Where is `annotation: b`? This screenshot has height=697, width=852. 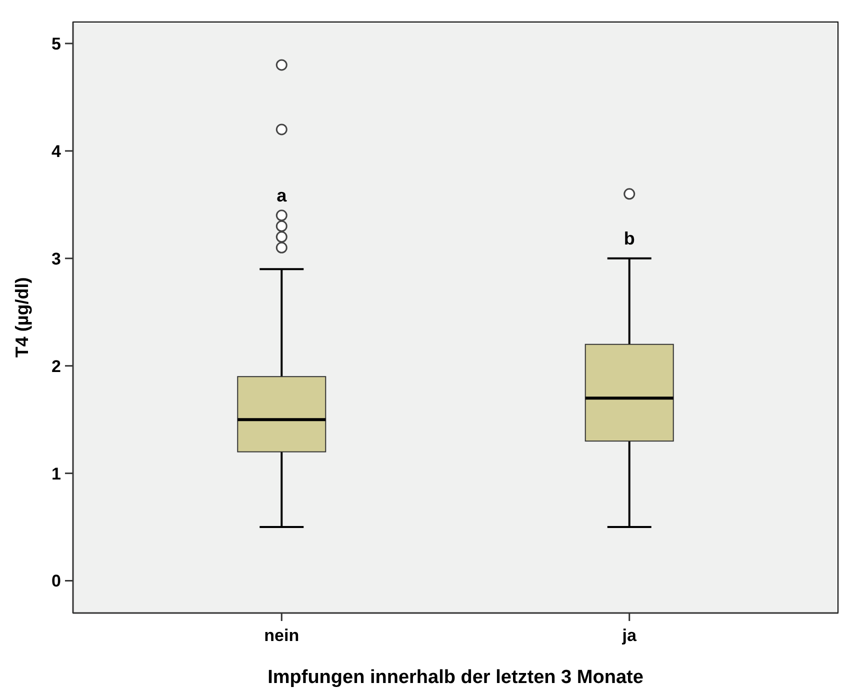
annotation: b is located at coordinates (629, 238).